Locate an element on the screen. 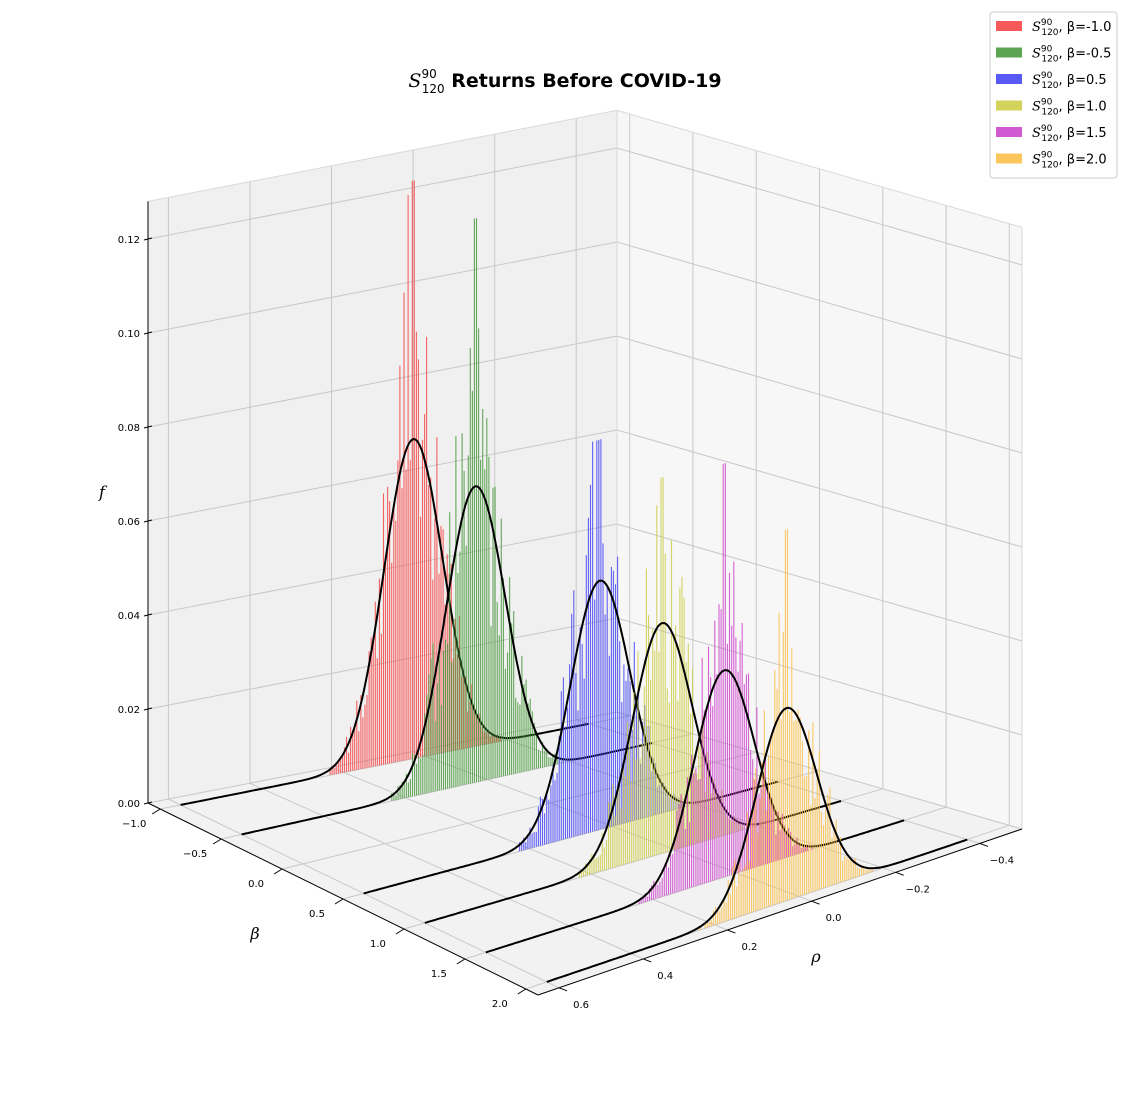  f-tick-label: 0.04 is located at coordinates (129, 616).